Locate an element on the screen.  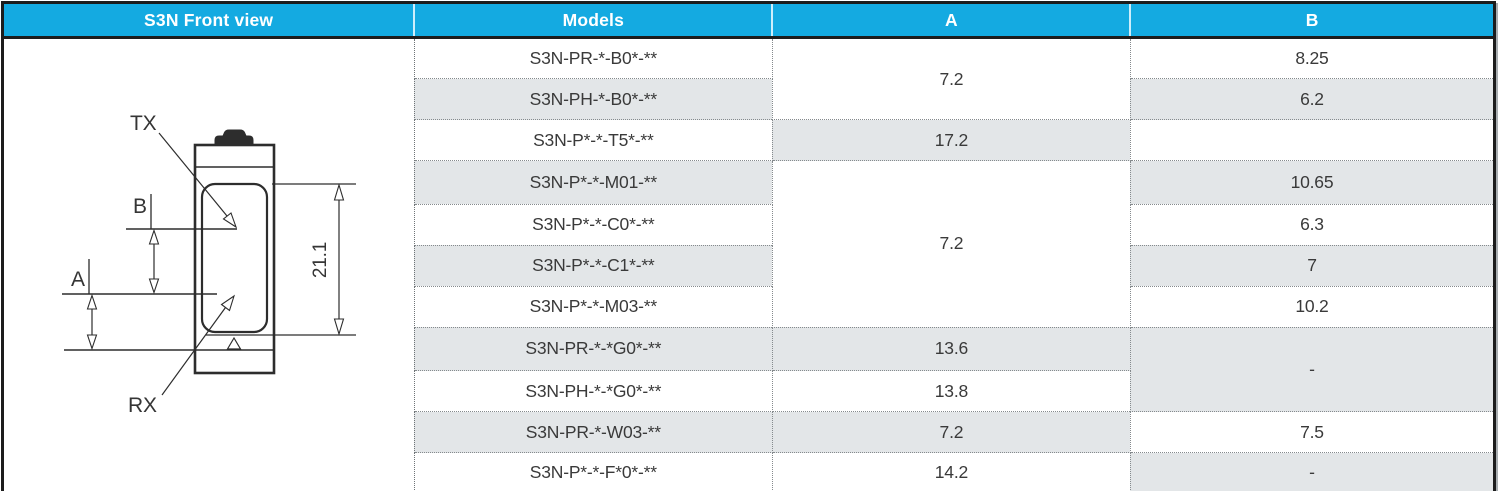
b-arrow-up is located at coordinates (154, 236).